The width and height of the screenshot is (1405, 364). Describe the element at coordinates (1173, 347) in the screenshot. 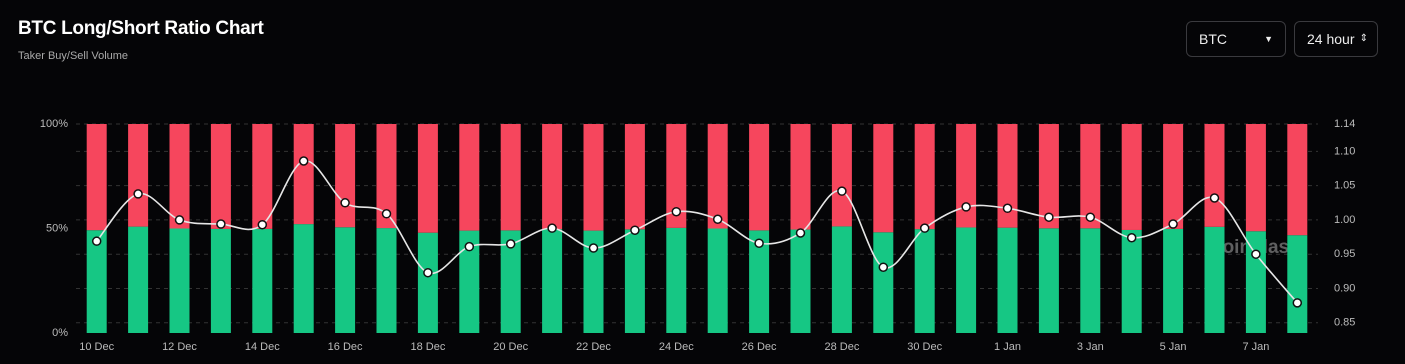

I see `x-tick-label: 5 Jan` at that location.